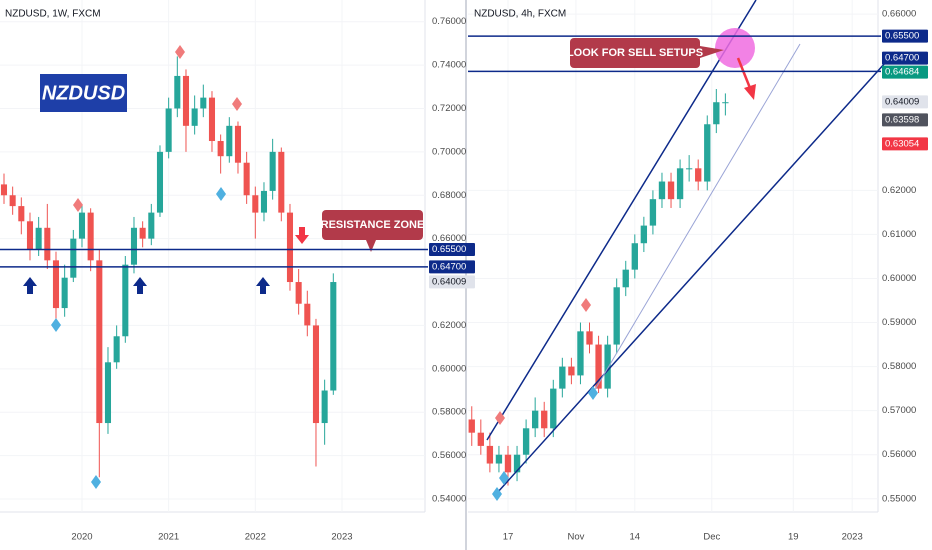 The image size is (932, 550). I want to click on direction-arrow, so click(744, 73).